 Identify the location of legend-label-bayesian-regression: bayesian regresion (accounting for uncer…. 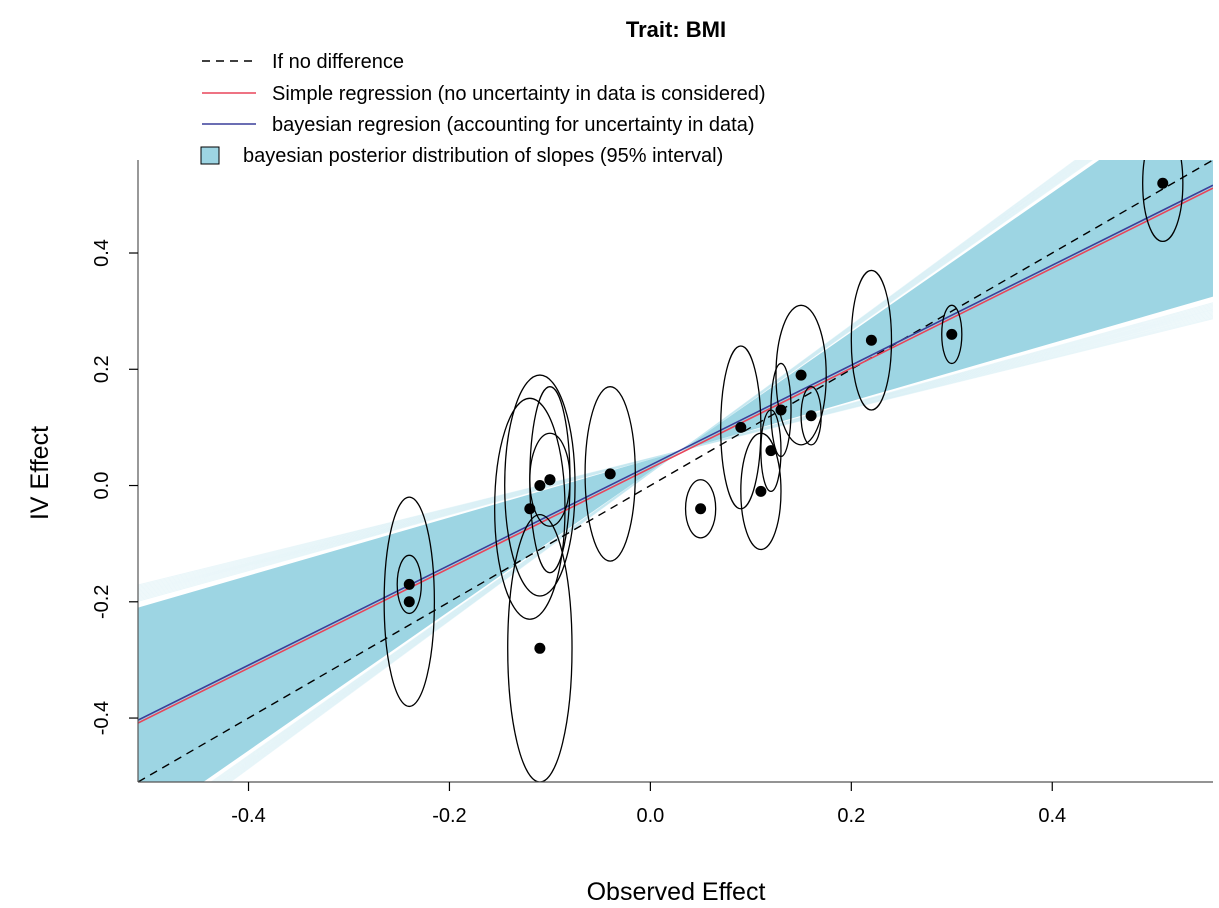
(513, 125).